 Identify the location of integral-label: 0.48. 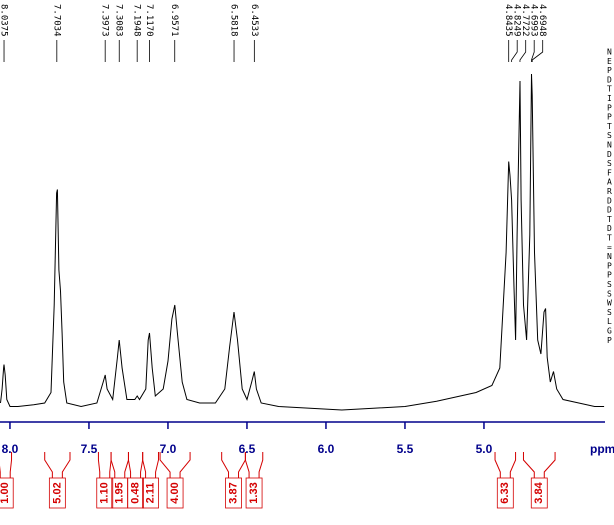
(135, 492).